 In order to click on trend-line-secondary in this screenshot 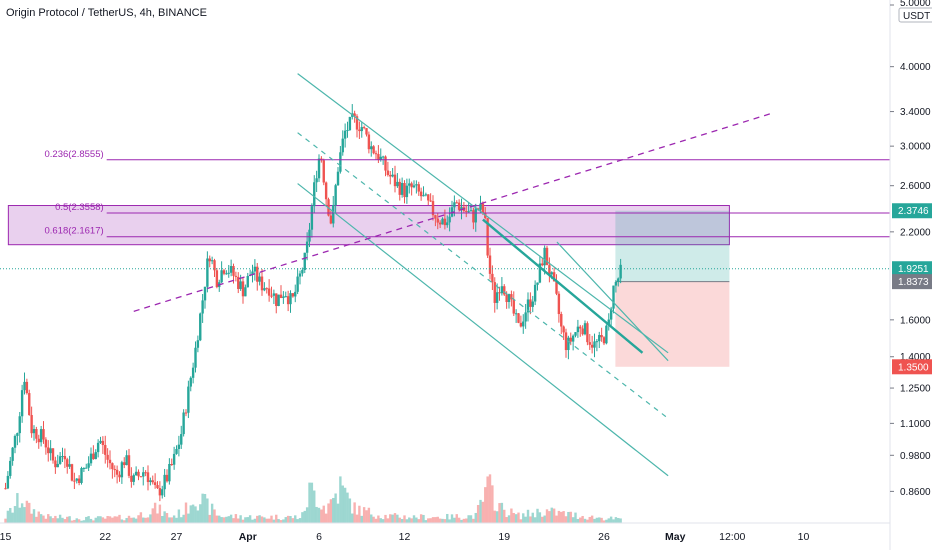, I will do `click(612, 301)`.